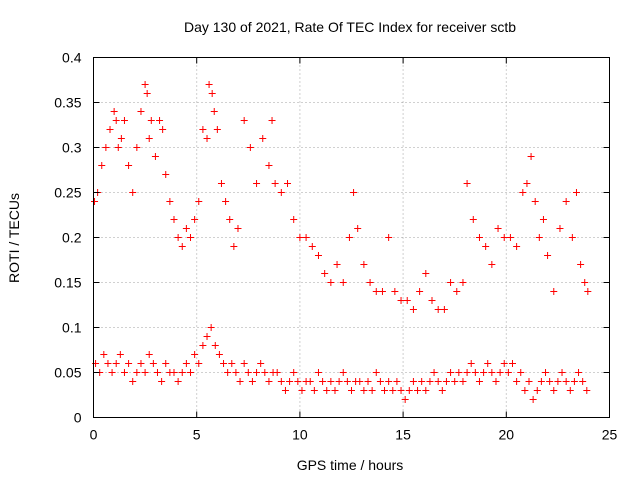 This screenshot has height=480, width=640. I want to click on x-tick-label: 25, so click(610, 435).